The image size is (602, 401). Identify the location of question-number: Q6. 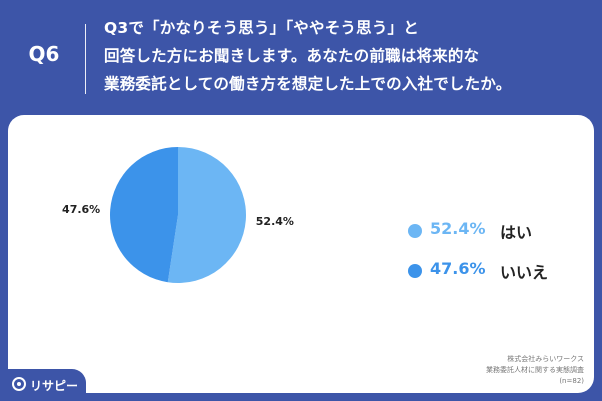
(44, 54).